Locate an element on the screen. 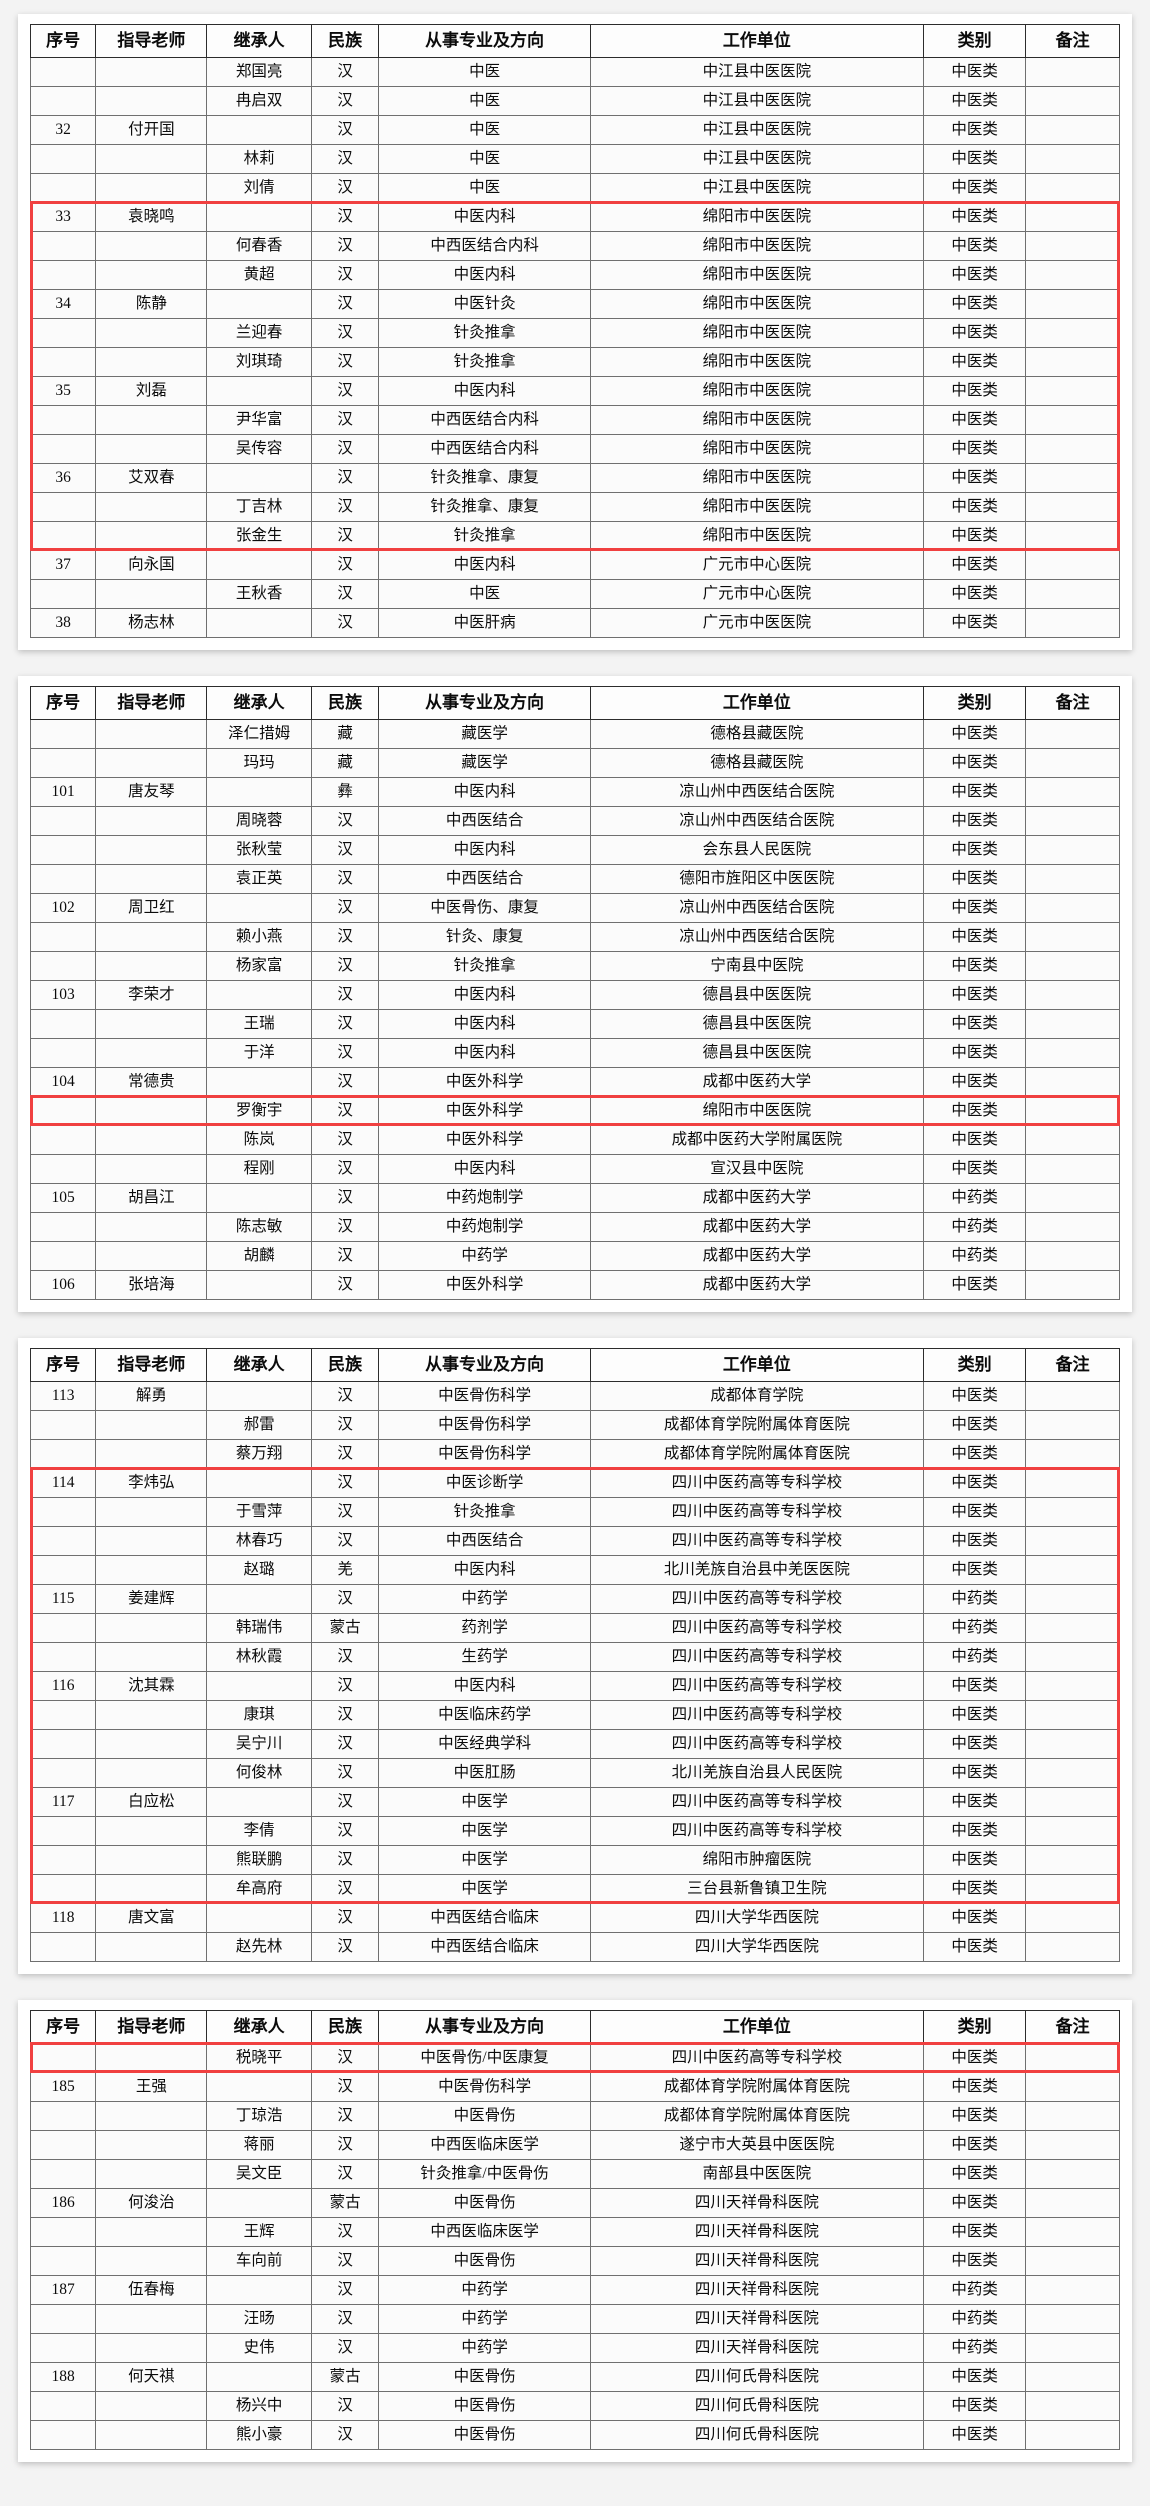 The height and width of the screenshot is (2506, 1150). cell-2: 蔡万翔 is located at coordinates (259, 1454).